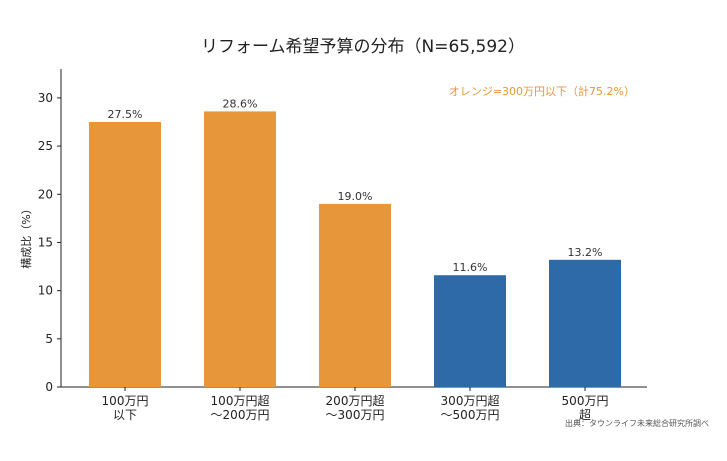  Describe the element at coordinates (355, 400) in the screenshot. I see `x-tick-label-line: 200万円超` at that location.